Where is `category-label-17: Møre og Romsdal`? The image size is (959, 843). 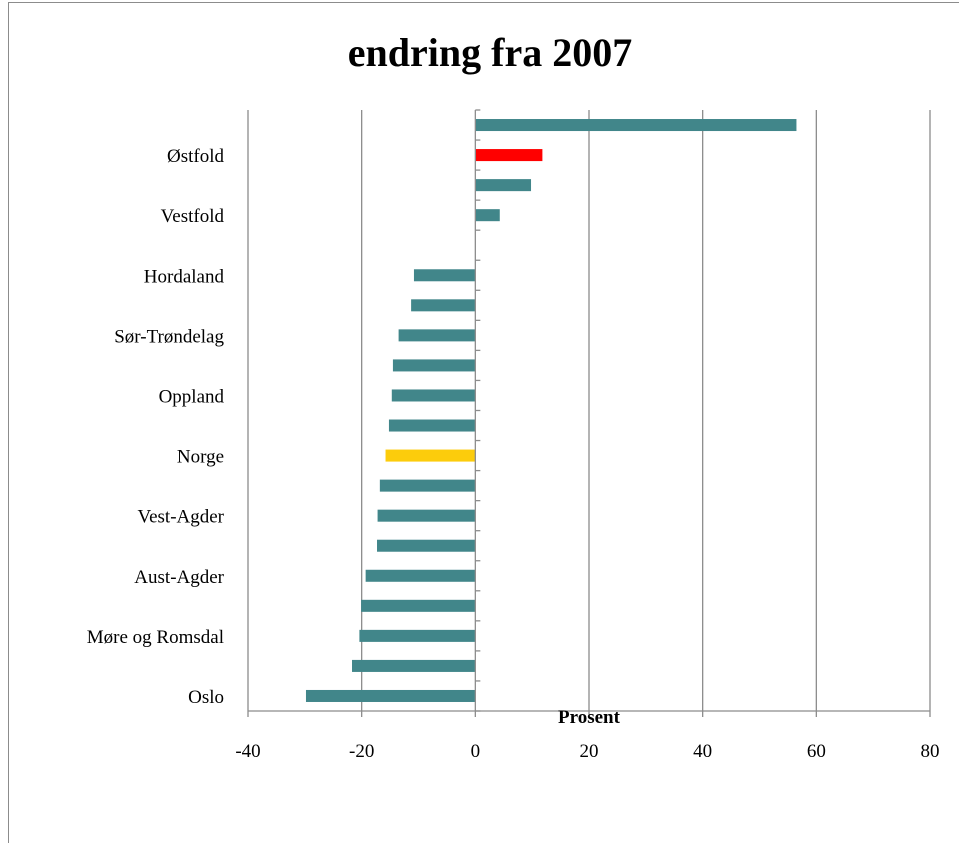
category-label-17: Møre og Romsdal is located at coordinates (155, 637).